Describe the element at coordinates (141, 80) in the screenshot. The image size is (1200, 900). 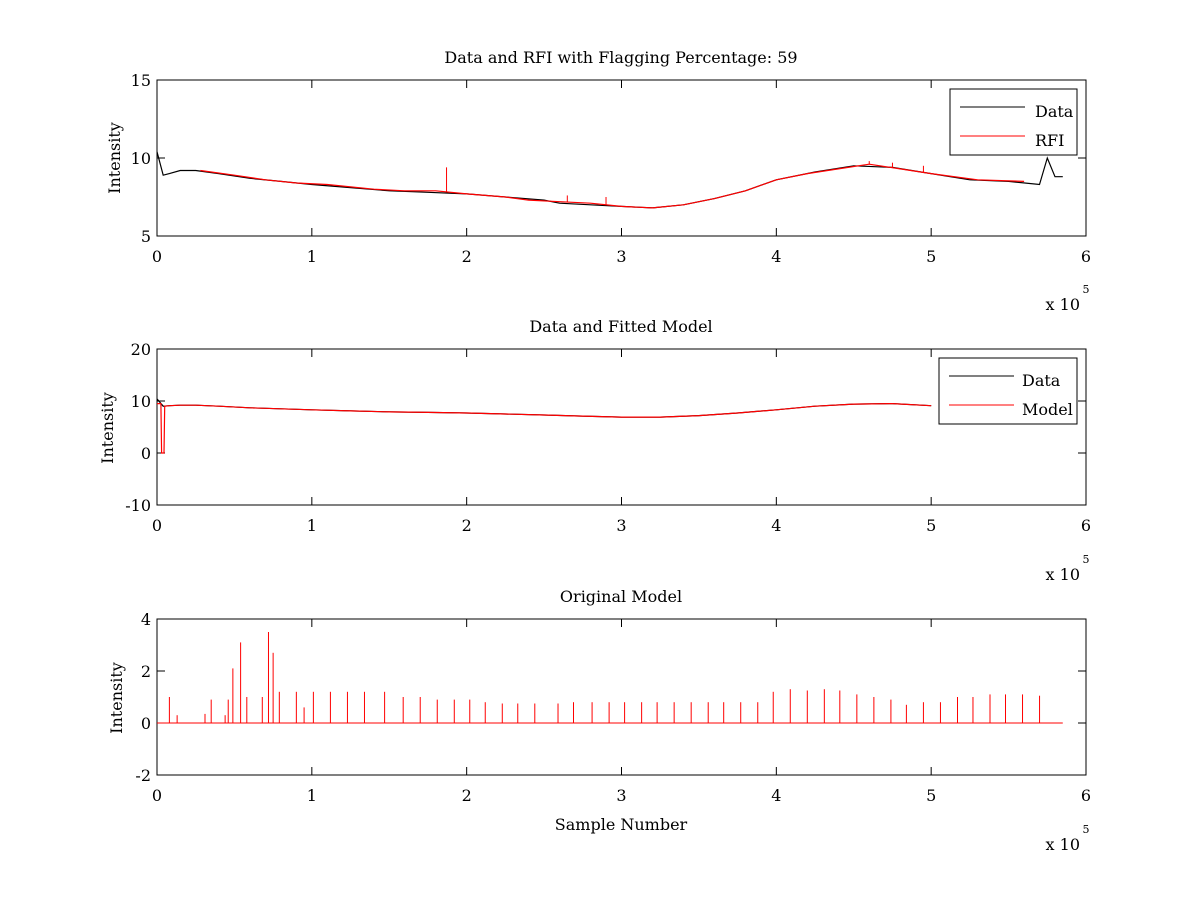
I see `y-tick-label: 15` at that location.